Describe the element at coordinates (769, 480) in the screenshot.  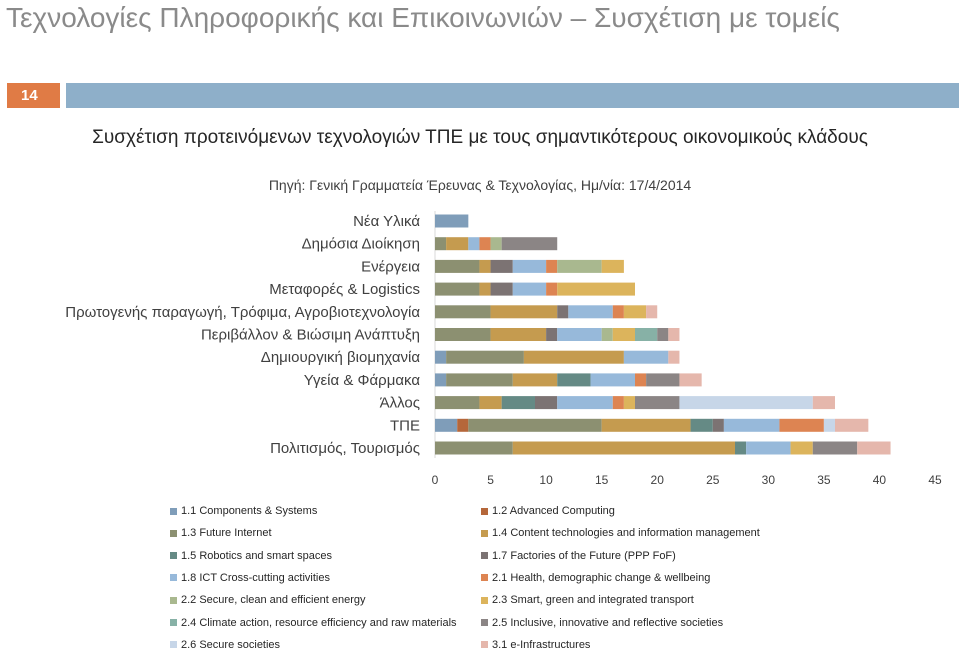
I see `x-tick-label: 30` at that location.